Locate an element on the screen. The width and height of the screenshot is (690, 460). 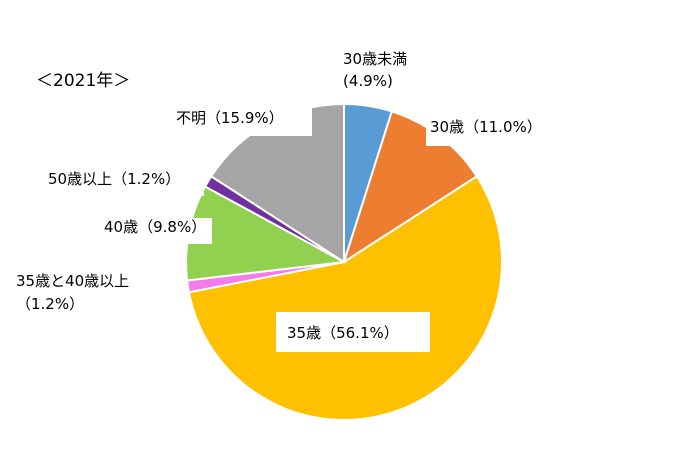
chart-title: ＜2021年＞ is located at coordinates (83, 81).